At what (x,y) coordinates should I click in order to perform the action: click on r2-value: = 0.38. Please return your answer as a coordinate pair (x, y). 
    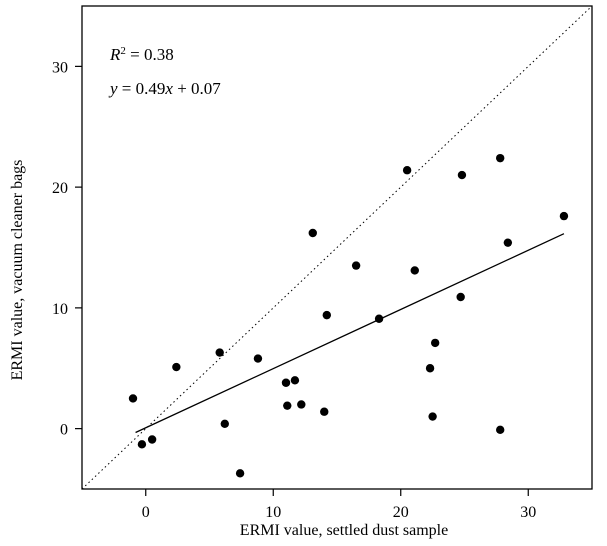
    Looking at the image, I should click on (150, 54).